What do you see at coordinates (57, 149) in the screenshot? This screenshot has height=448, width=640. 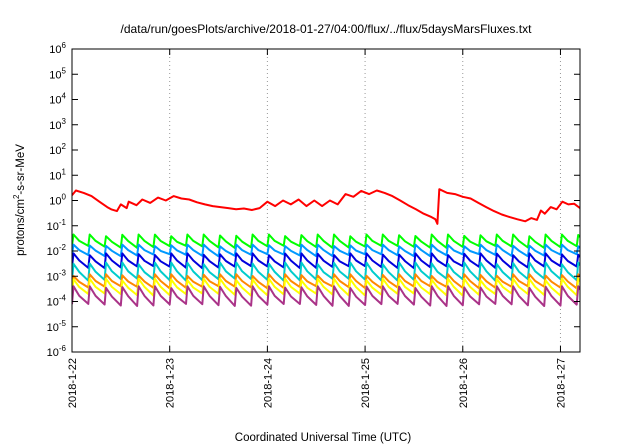 I see `y-tick-label: 10²` at bounding box center [57, 149].